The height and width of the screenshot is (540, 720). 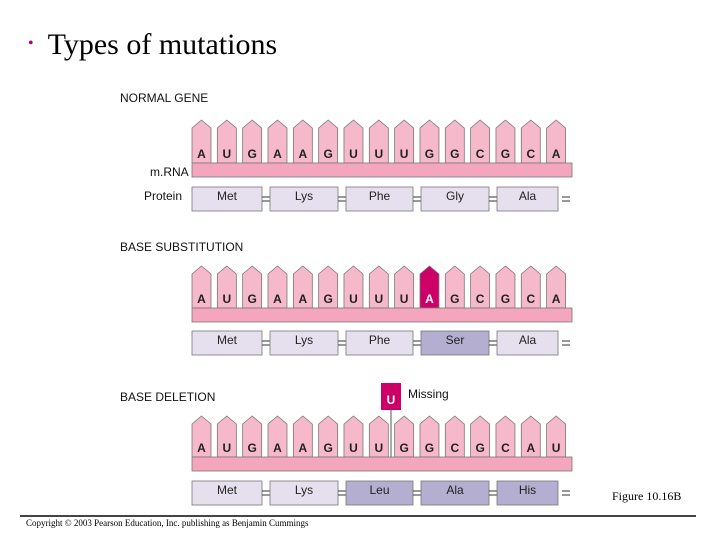 I want to click on normal-gene-heading: NORMAL GENE, so click(x=164, y=98).